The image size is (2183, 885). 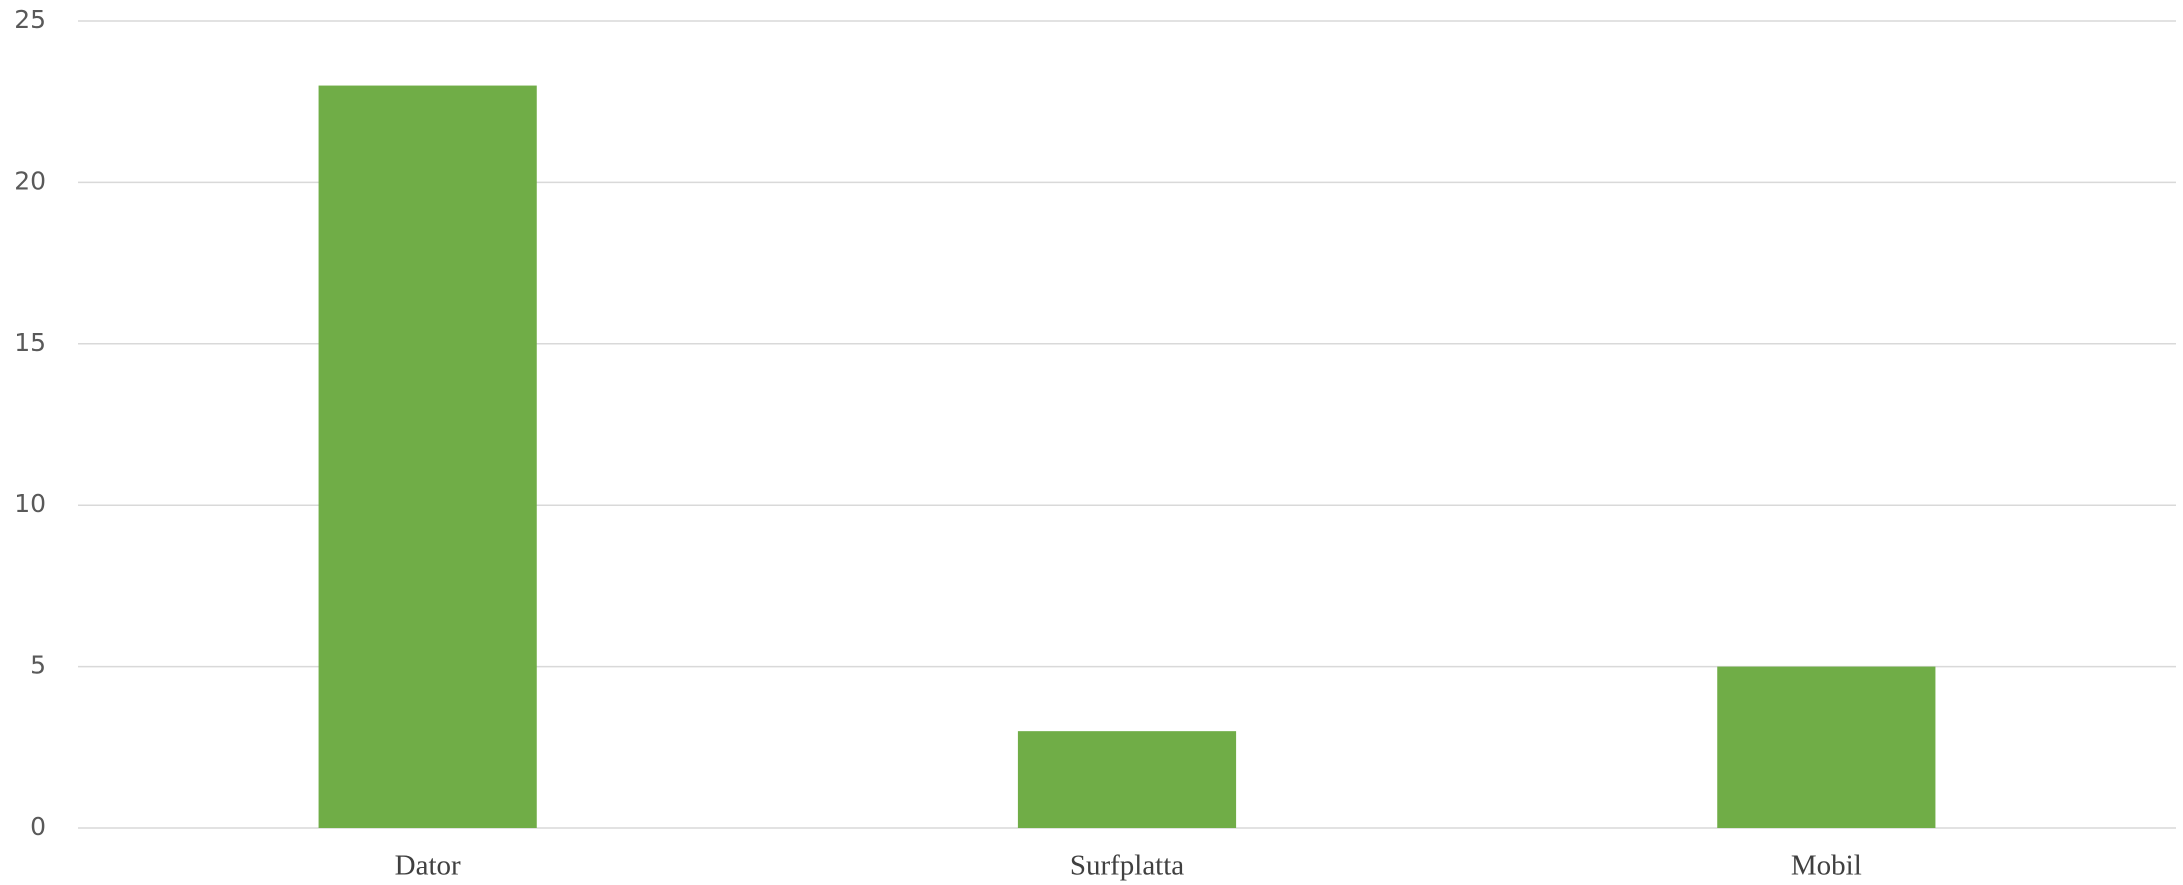 What do you see at coordinates (30, 342) in the screenshot?
I see `y-tick-label: 15` at bounding box center [30, 342].